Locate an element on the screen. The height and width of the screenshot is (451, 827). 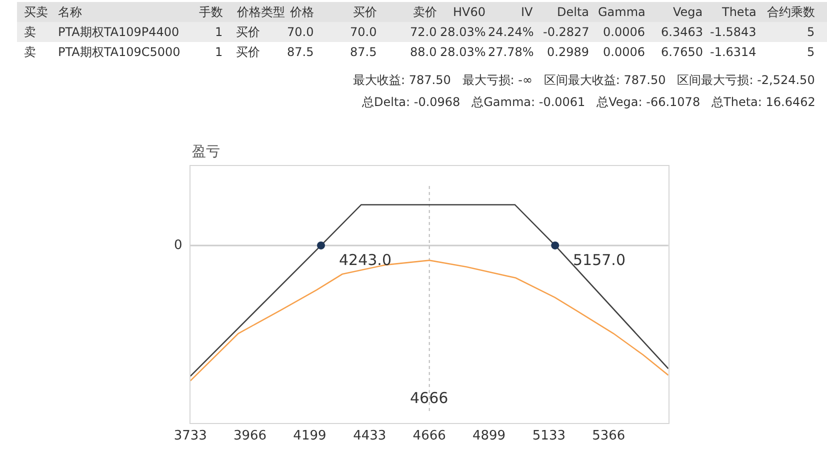
annotation: 5157.0 is located at coordinates (599, 260).